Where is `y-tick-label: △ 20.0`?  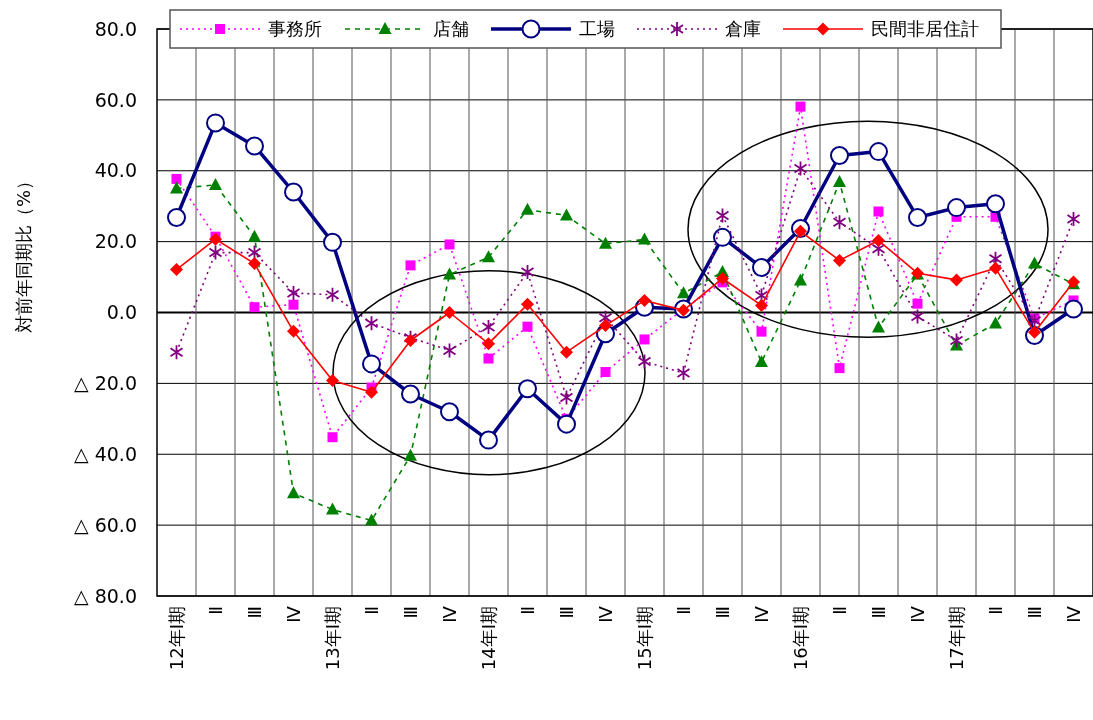
y-tick-label: △ 20.0 is located at coordinates (105, 383).